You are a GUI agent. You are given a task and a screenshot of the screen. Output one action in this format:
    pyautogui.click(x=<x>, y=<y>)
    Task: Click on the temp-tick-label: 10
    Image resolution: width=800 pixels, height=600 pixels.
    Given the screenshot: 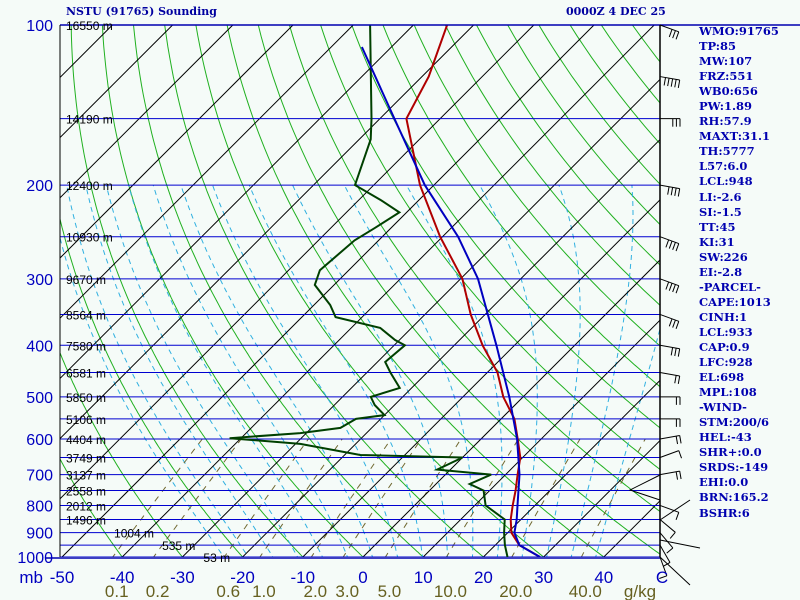 What is the action you would take?
    pyautogui.click(x=423, y=577)
    